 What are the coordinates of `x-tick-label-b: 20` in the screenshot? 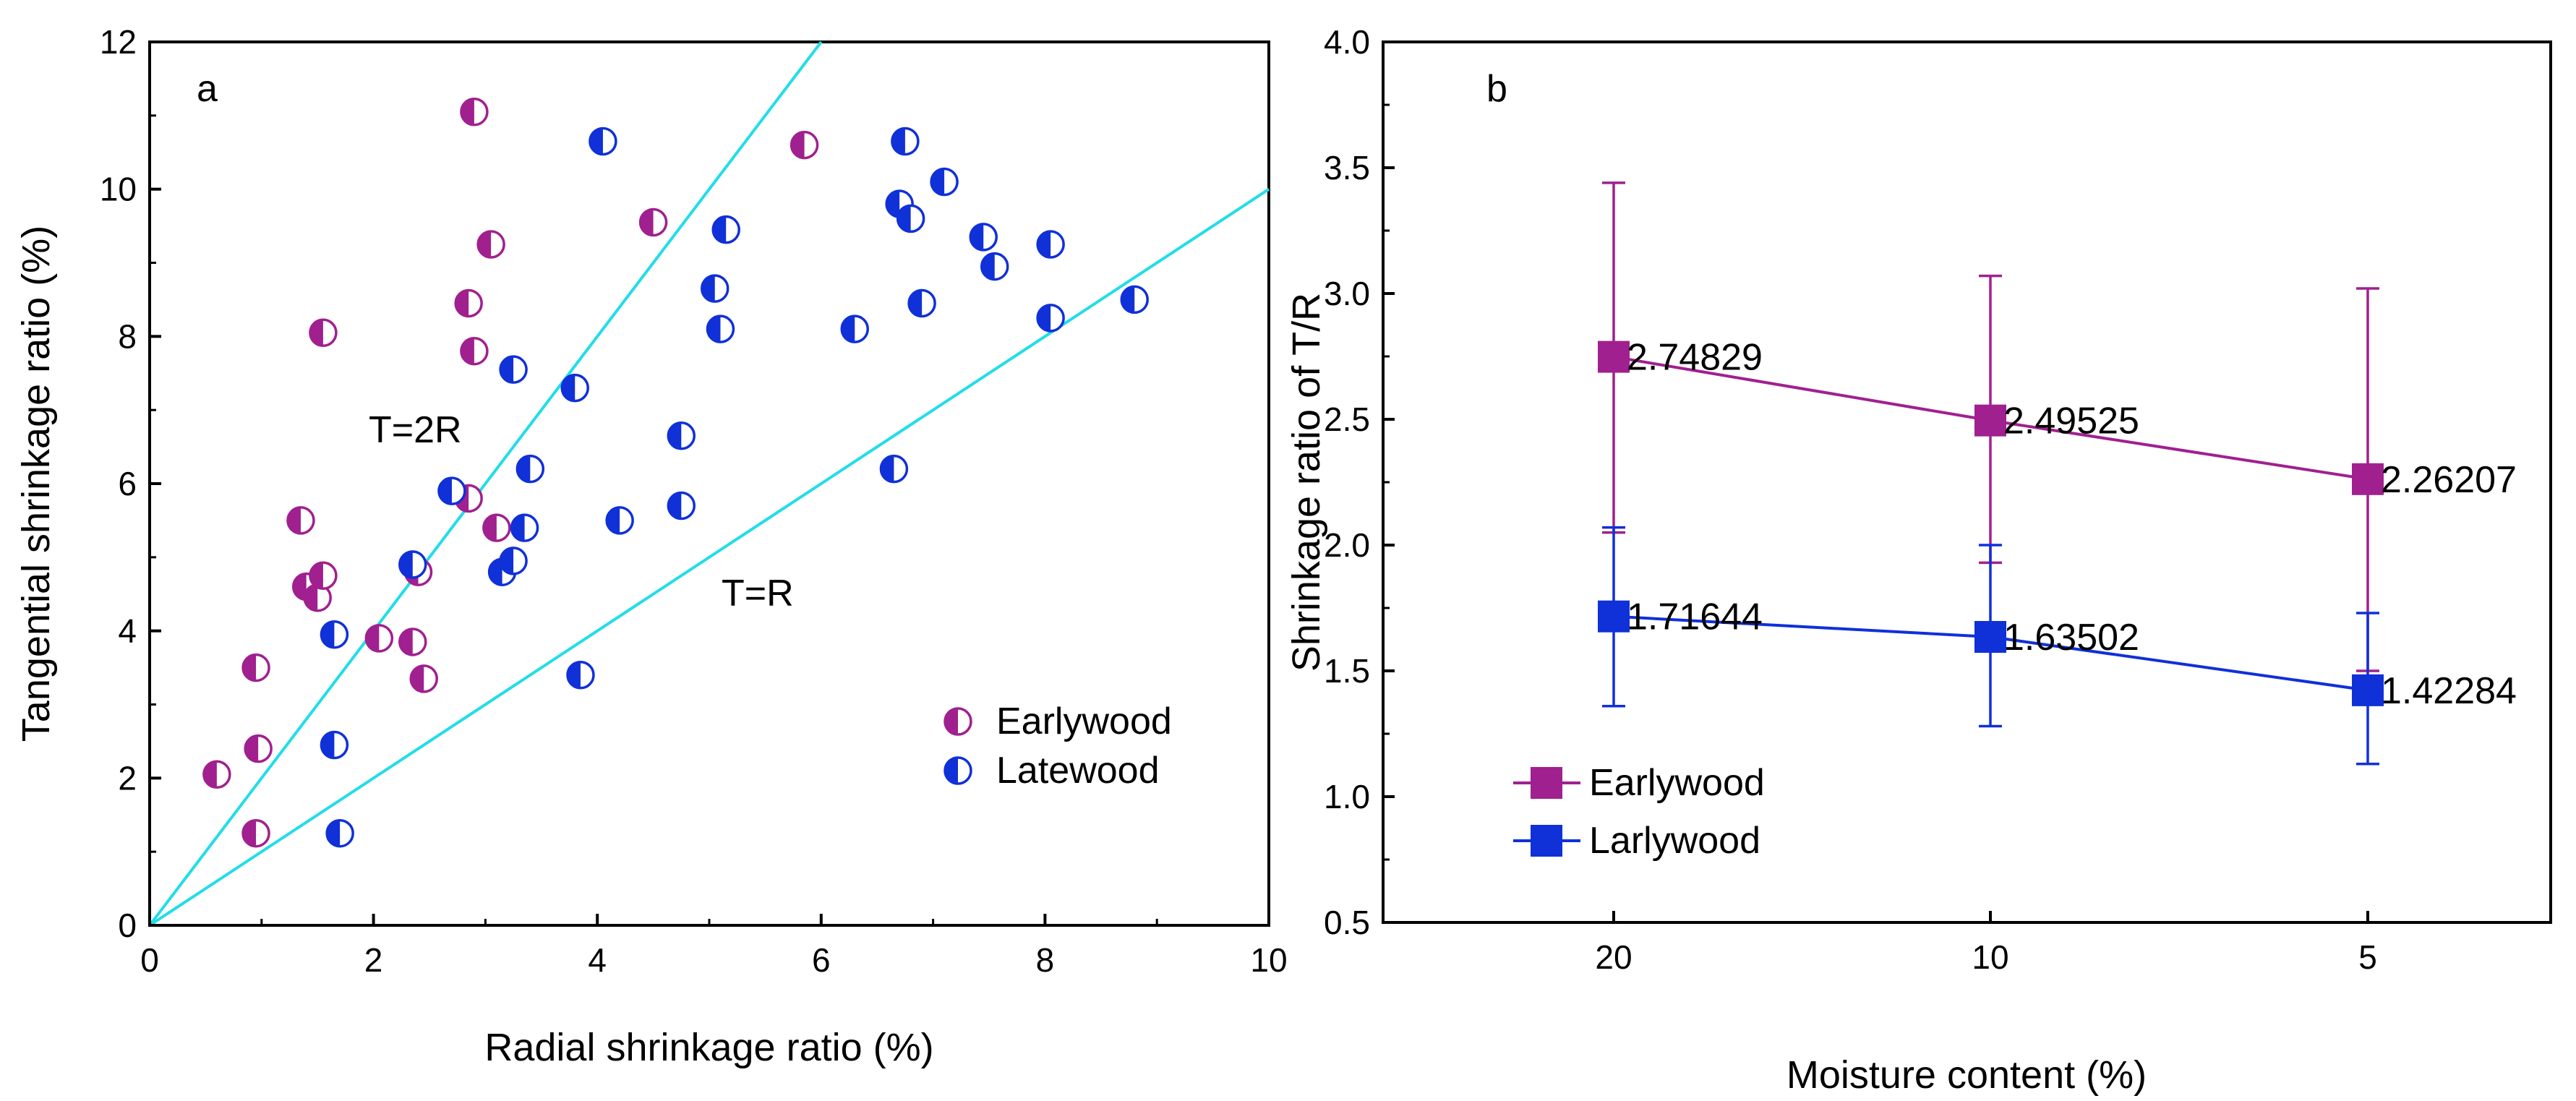 It's located at (1613, 957).